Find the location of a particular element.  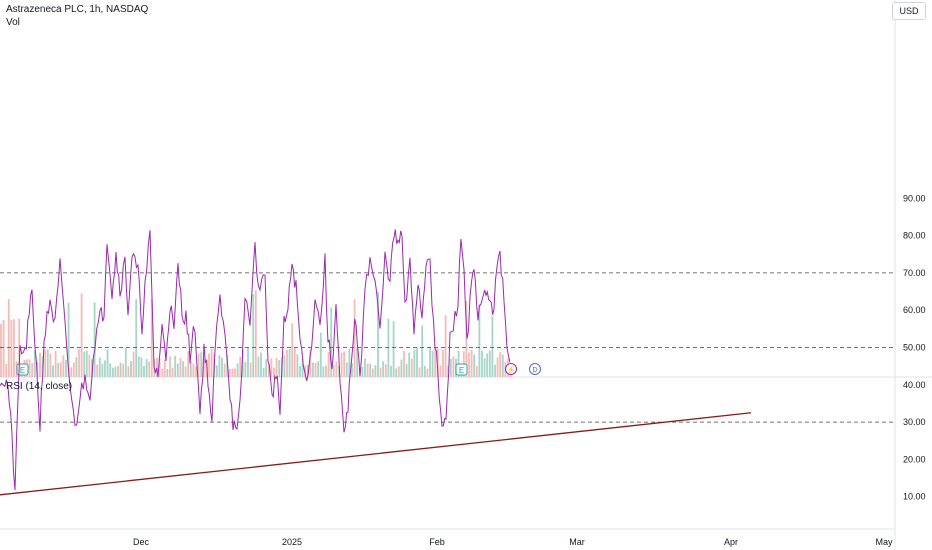

time-tick-label: May is located at coordinates (884, 542).